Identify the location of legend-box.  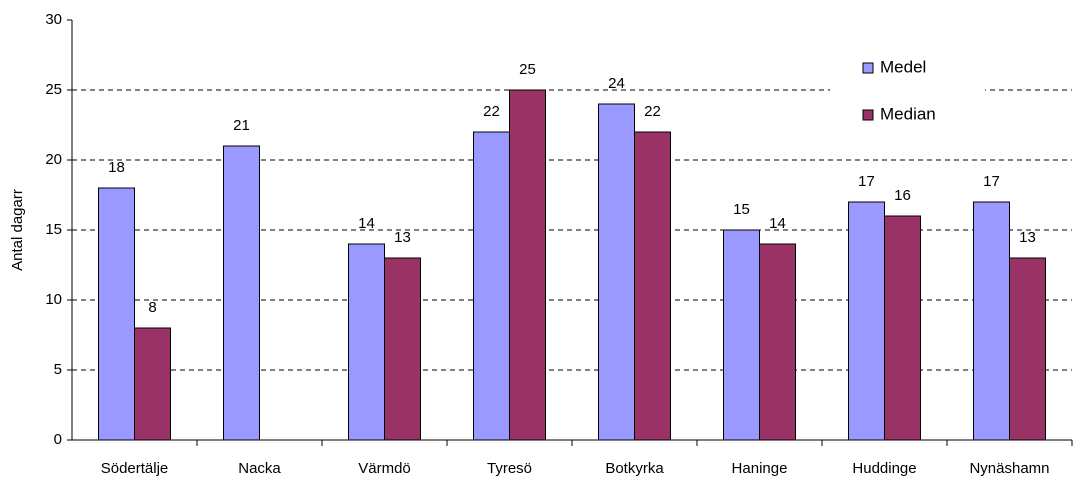
(907, 92).